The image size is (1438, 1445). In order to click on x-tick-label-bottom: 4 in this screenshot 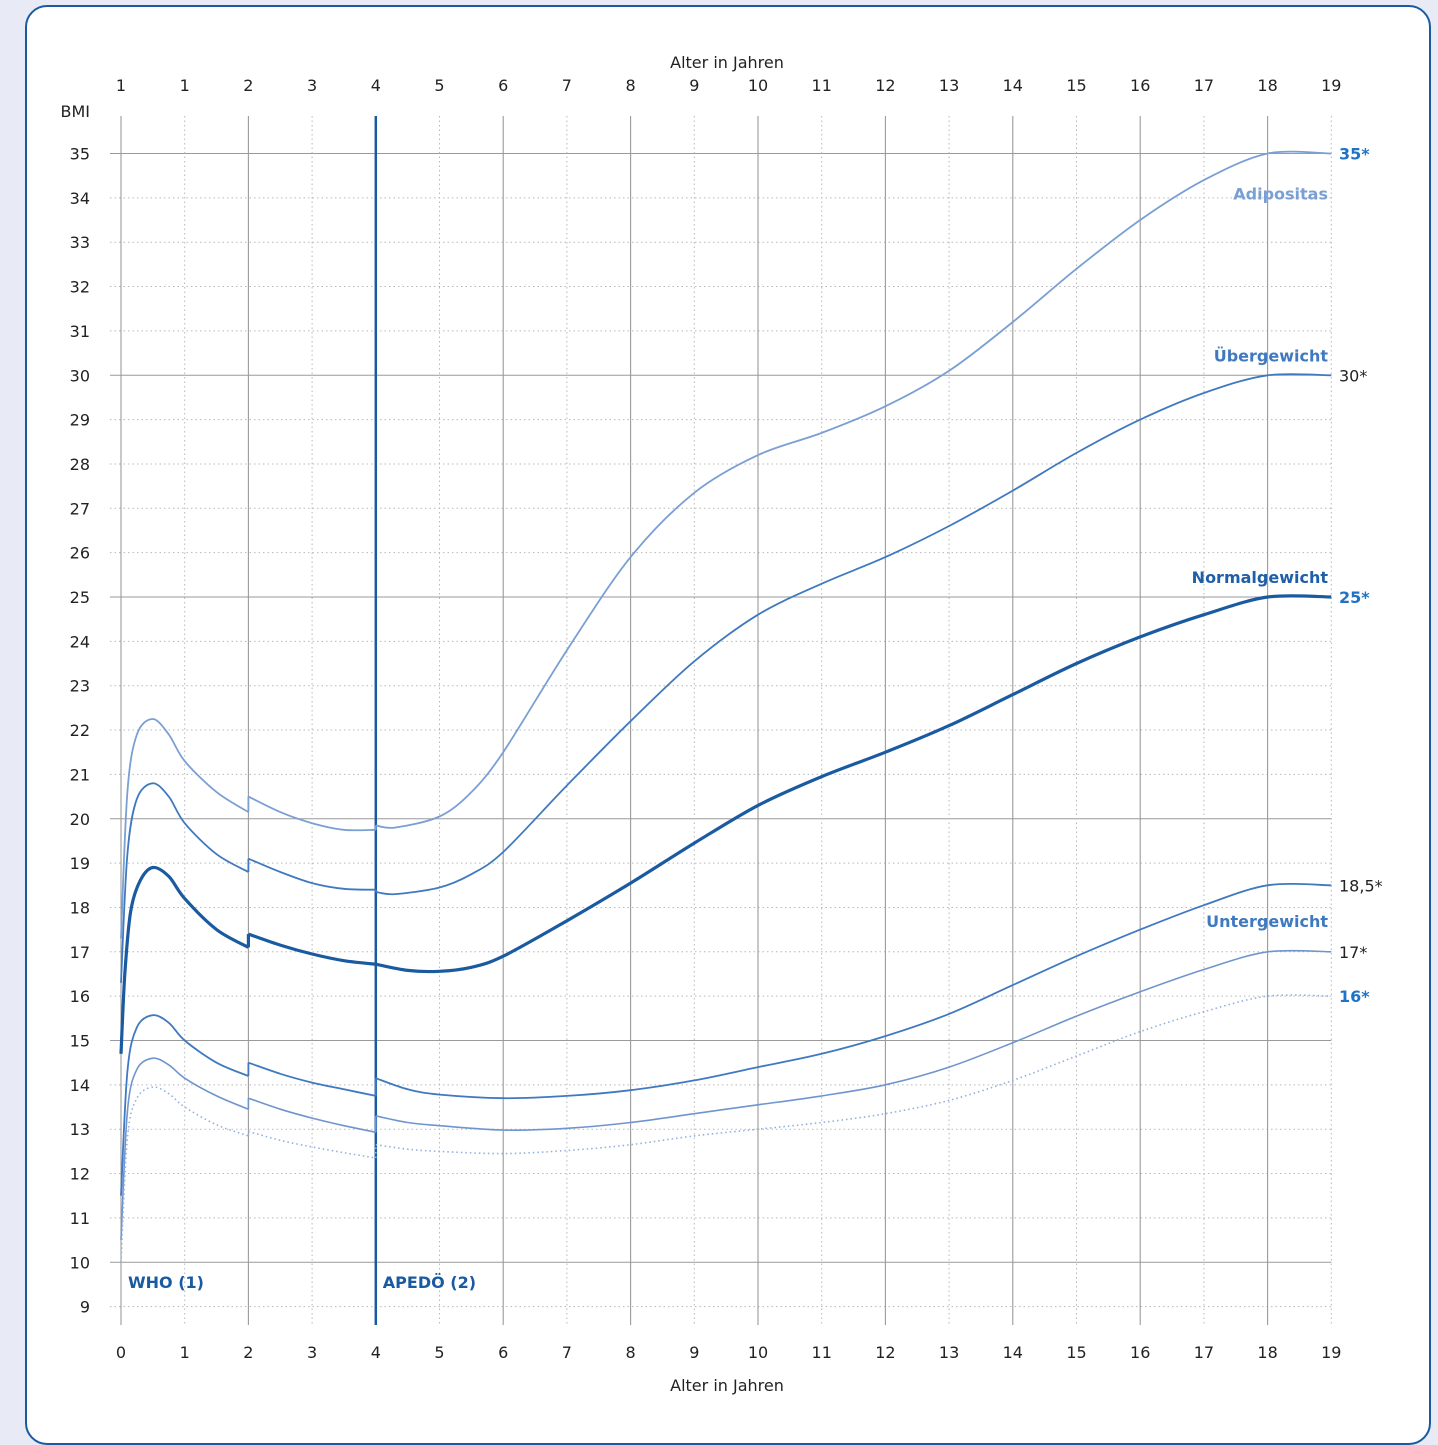, I will do `click(376, 1352)`.